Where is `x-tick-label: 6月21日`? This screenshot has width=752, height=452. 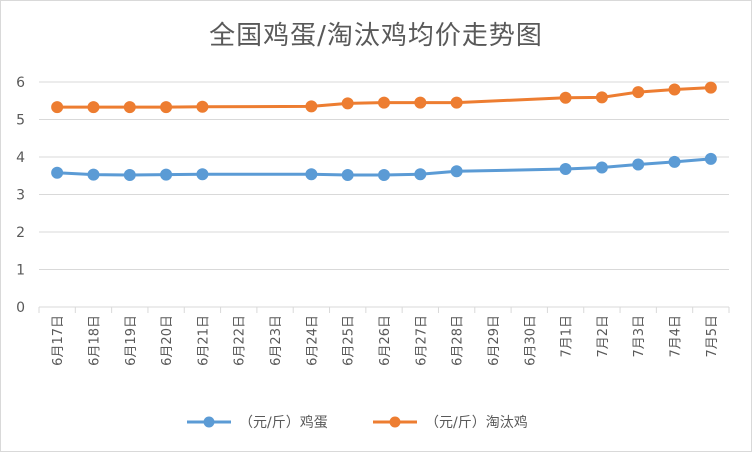 x-tick-label: 6月21日 is located at coordinates (203, 340).